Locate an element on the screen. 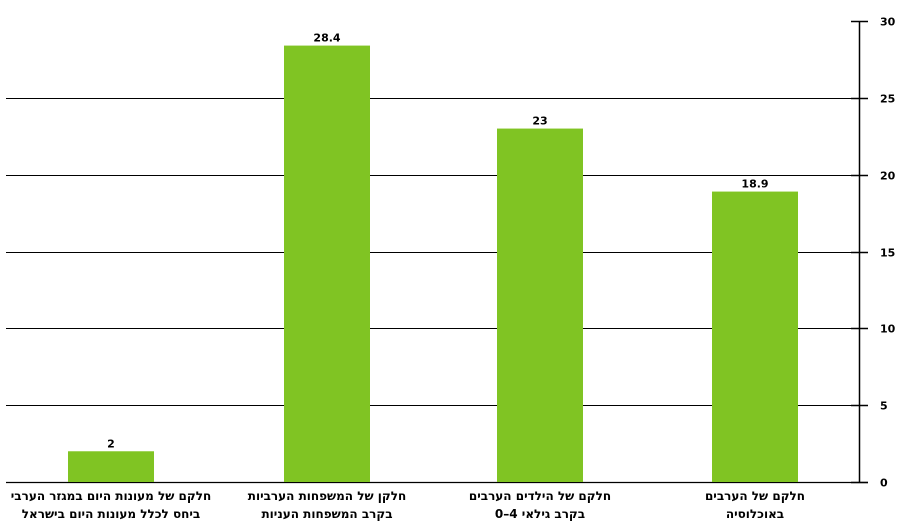  x-tick-label: ביחס לכלל מעונות היום בישראל is located at coordinates (111, 514).